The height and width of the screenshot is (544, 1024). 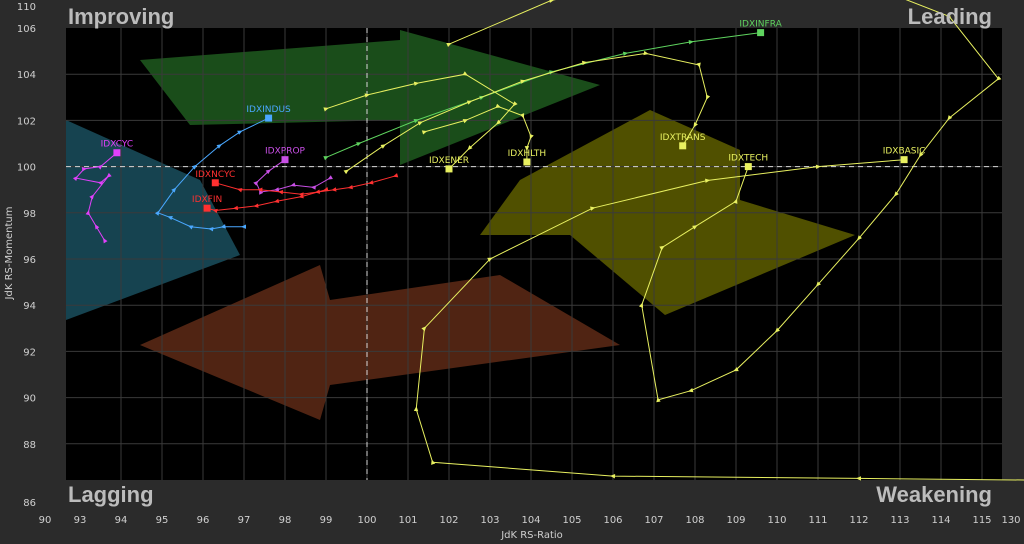 I want to click on x-tick-label: 111, so click(x=817, y=520).